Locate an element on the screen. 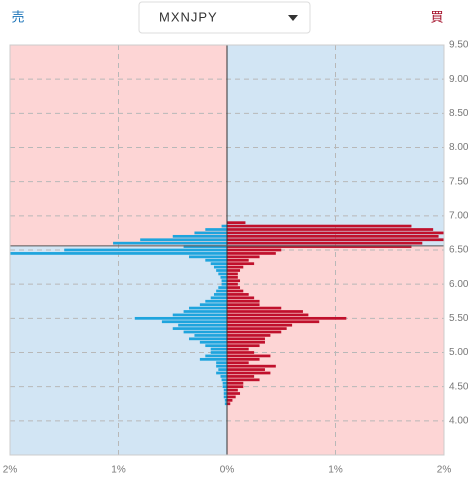 This screenshot has width=470, height=479. y-tick-label: 4.00 is located at coordinates (459, 420).